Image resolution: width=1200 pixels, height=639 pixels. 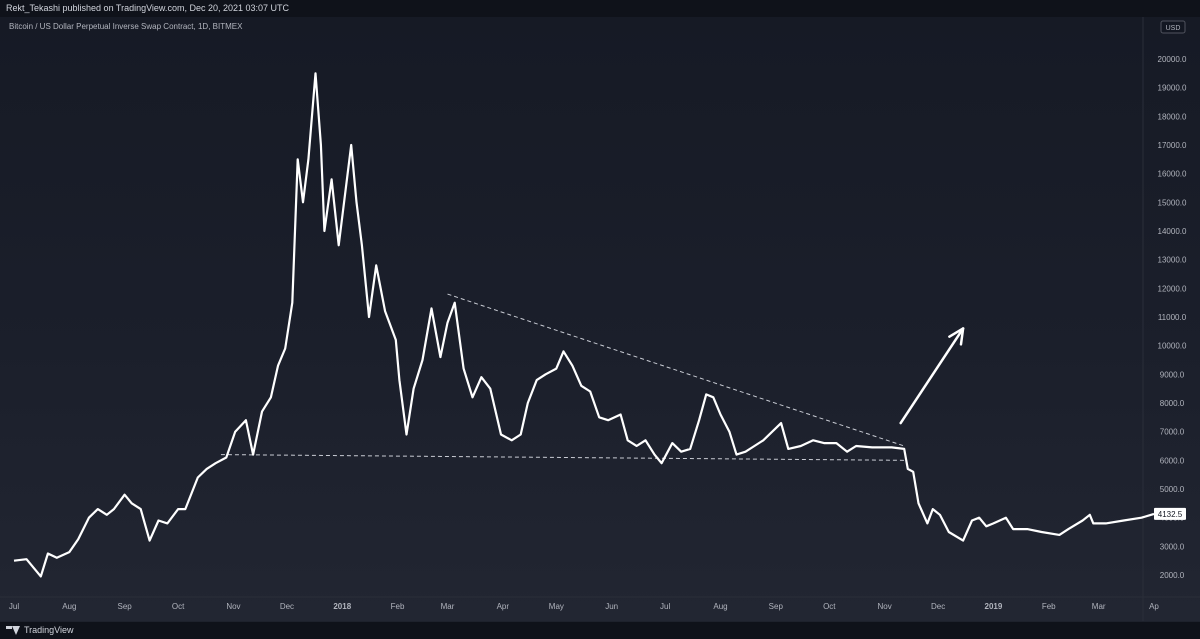 What do you see at coordinates (1172, 88) in the screenshot?
I see `y-tick-label: 19000.0` at bounding box center [1172, 88].